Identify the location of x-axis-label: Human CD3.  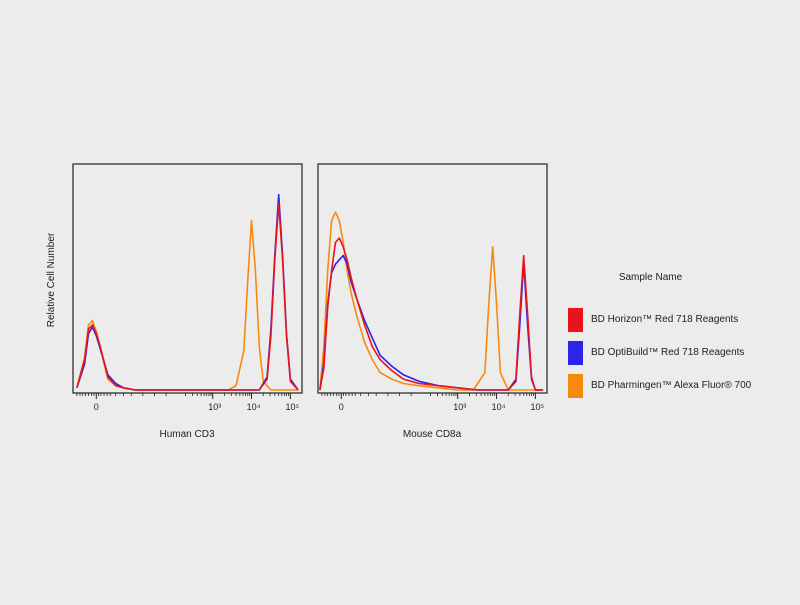
(186, 434).